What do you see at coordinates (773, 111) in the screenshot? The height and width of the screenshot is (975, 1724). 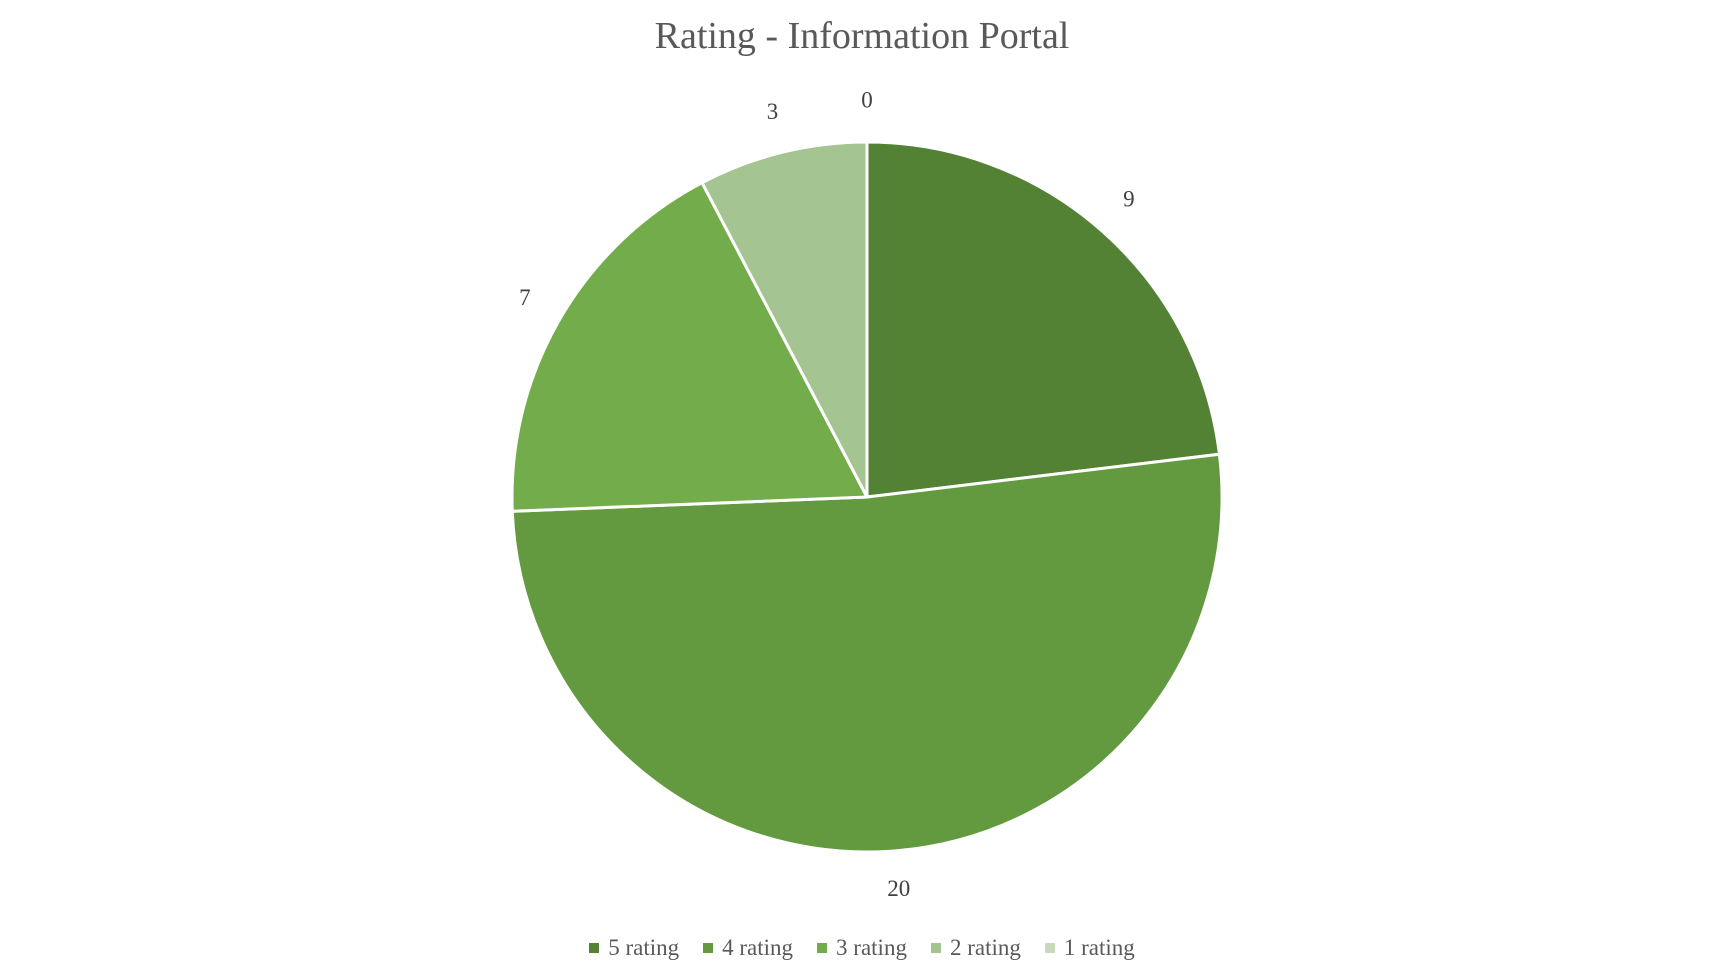 I see `data-label-2-rating: 3` at bounding box center [773, 111].